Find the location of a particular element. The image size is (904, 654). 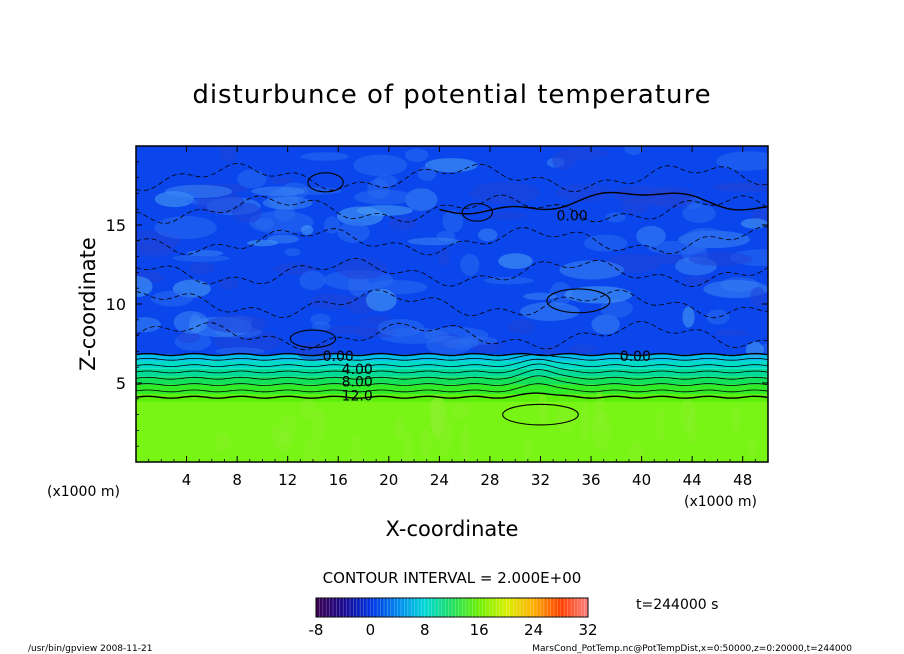

contour-label: 12.0 is located at coordinates (357, 397).